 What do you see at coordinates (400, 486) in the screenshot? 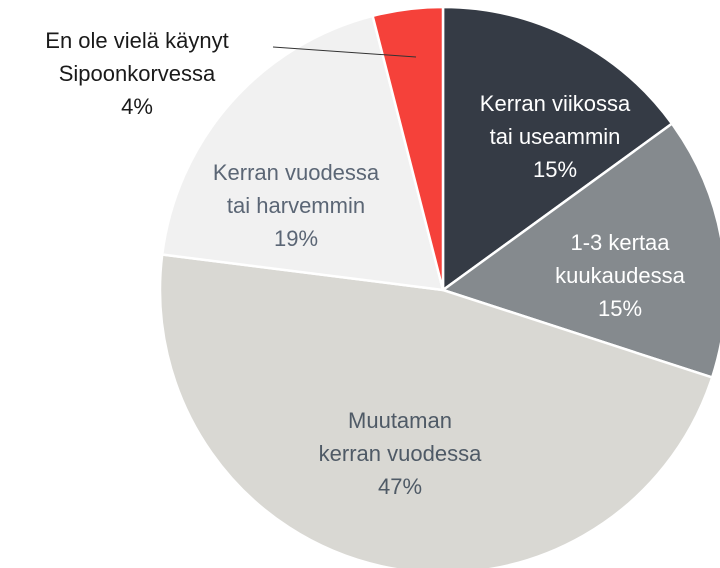
I see `value-label: 47%` at bounding box center [400, 486].